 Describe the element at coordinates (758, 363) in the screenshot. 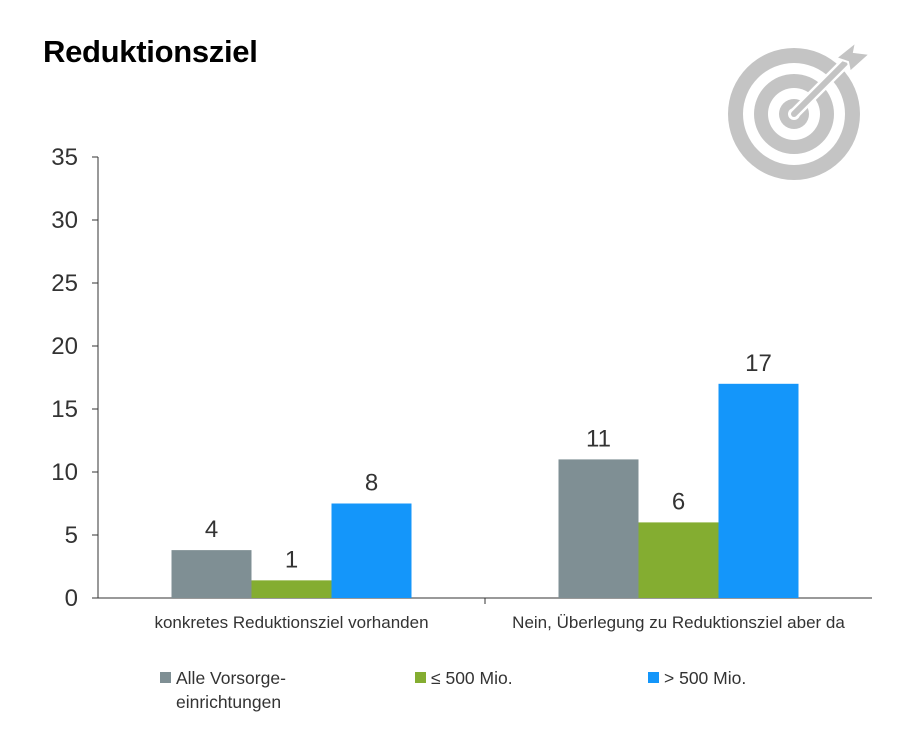

I see `data-label: 17` at that location.